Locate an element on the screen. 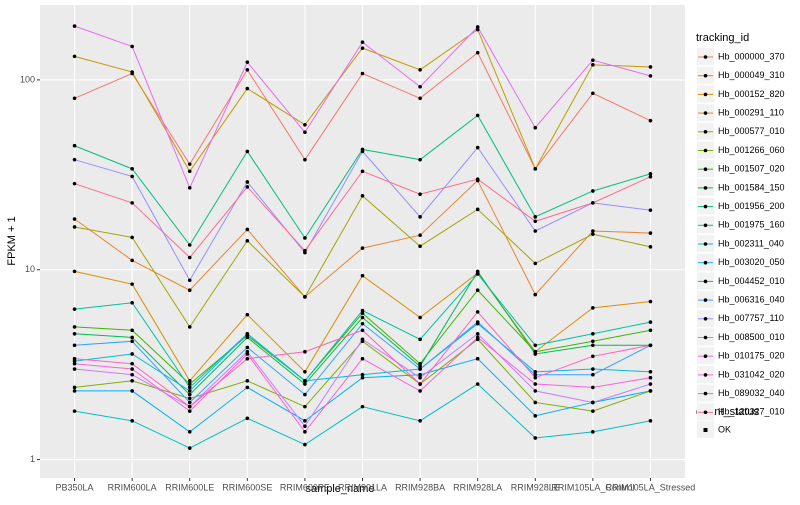 This screenshot has width=800, height=505. x-tick-label: RRIM600PE is located at coordinates (305, 487).